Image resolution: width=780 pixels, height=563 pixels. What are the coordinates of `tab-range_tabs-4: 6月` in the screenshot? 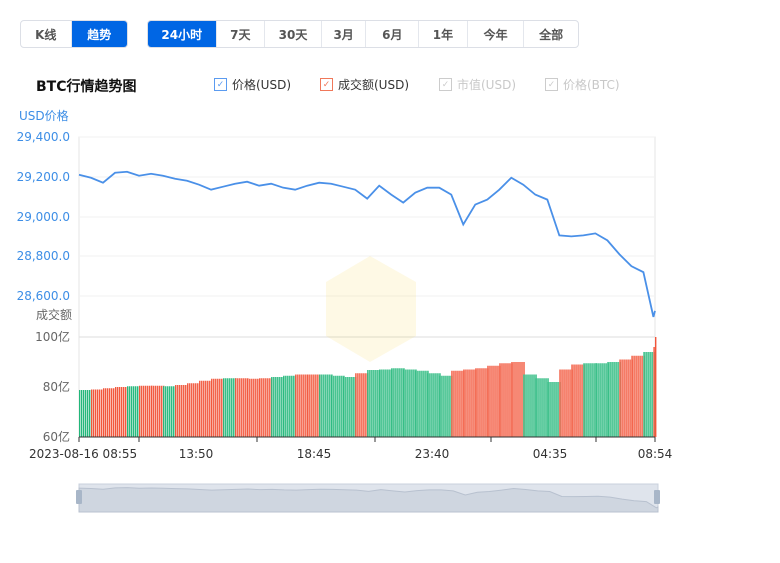 It's located at (393, 34).